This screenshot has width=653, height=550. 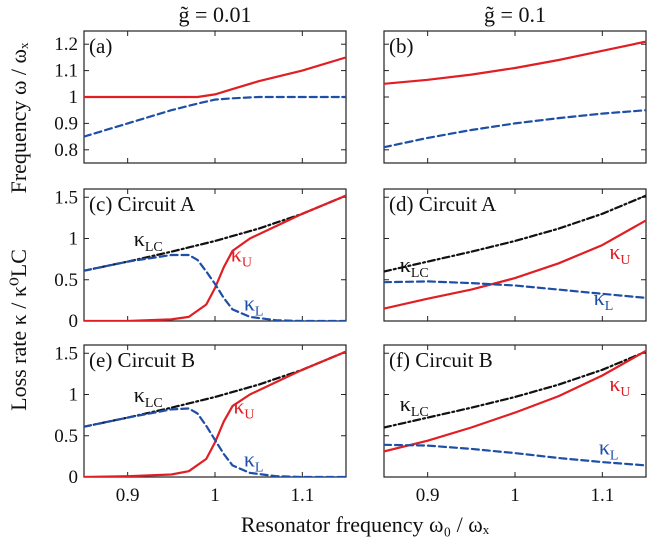 I want to click on panel-d: (d) Circuit A κLC κU κL, so click(x=515, y=255).